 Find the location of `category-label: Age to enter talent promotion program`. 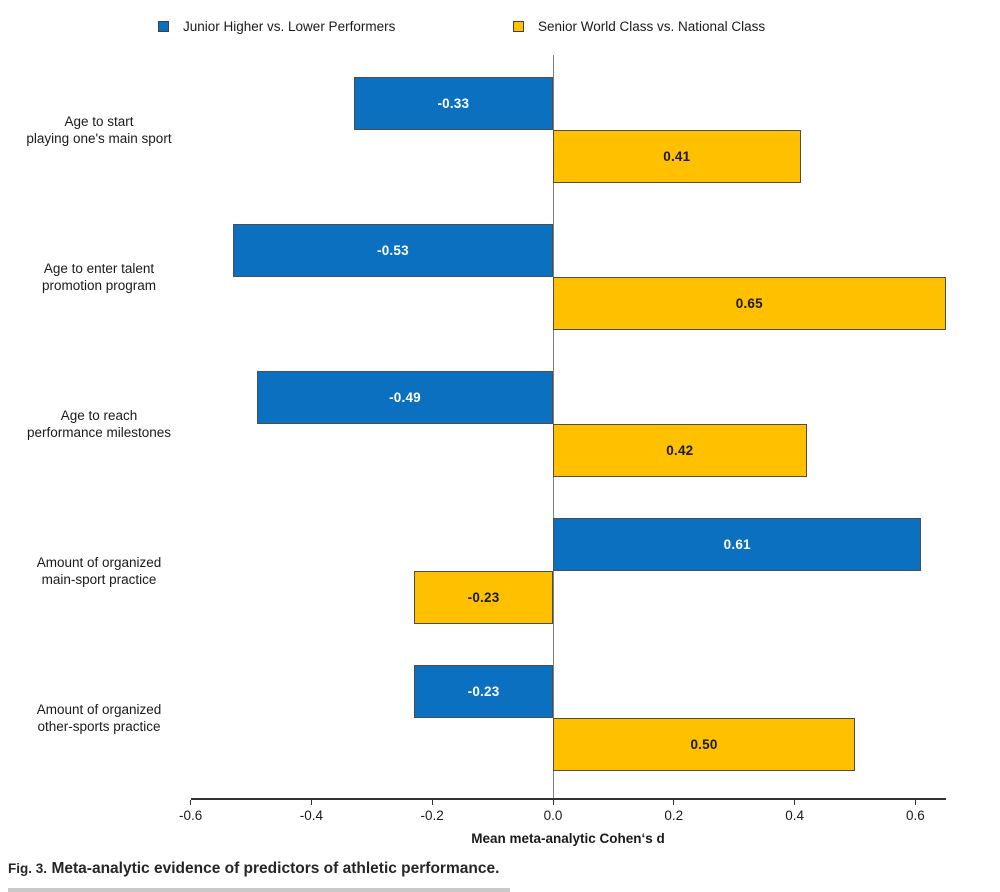

category-label: Age to enter talent promotion program is located at coordinates (99, 276).